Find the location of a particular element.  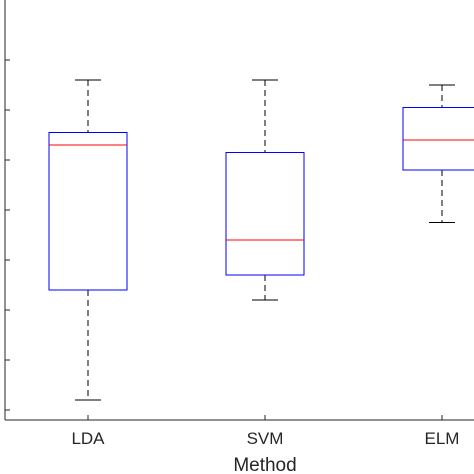

box-lda is located at coordinates (88, 211).